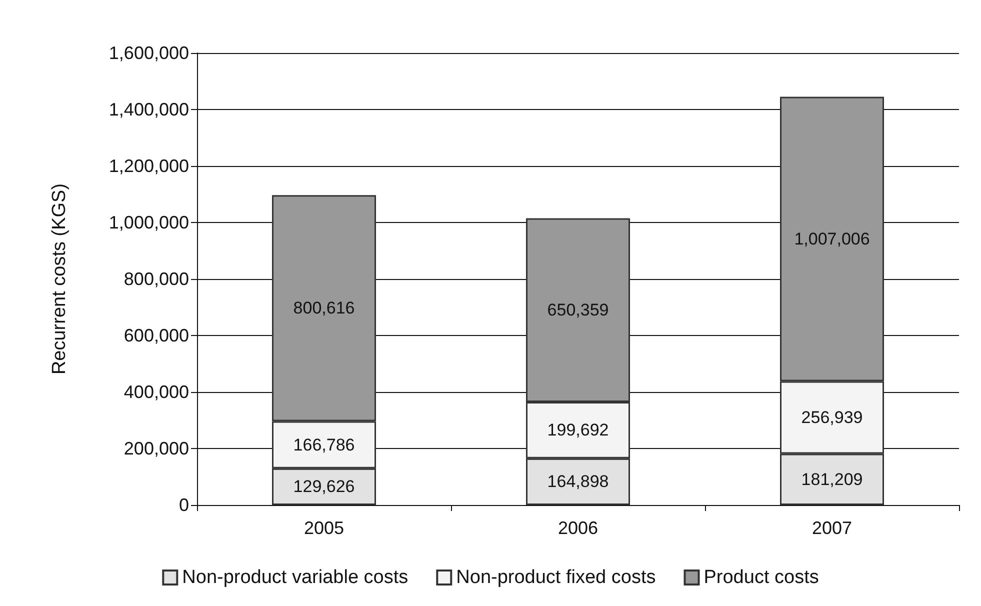  Describe the element at coordinates (148, 53) in the screenshot. I see `y-tick-label: 1,600,000` at that location.